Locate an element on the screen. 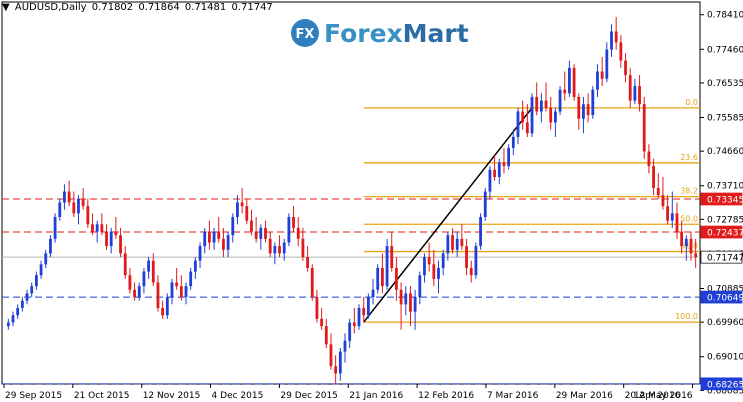  price-tick-label: 0.77460 is located at coordinates (725, 50).